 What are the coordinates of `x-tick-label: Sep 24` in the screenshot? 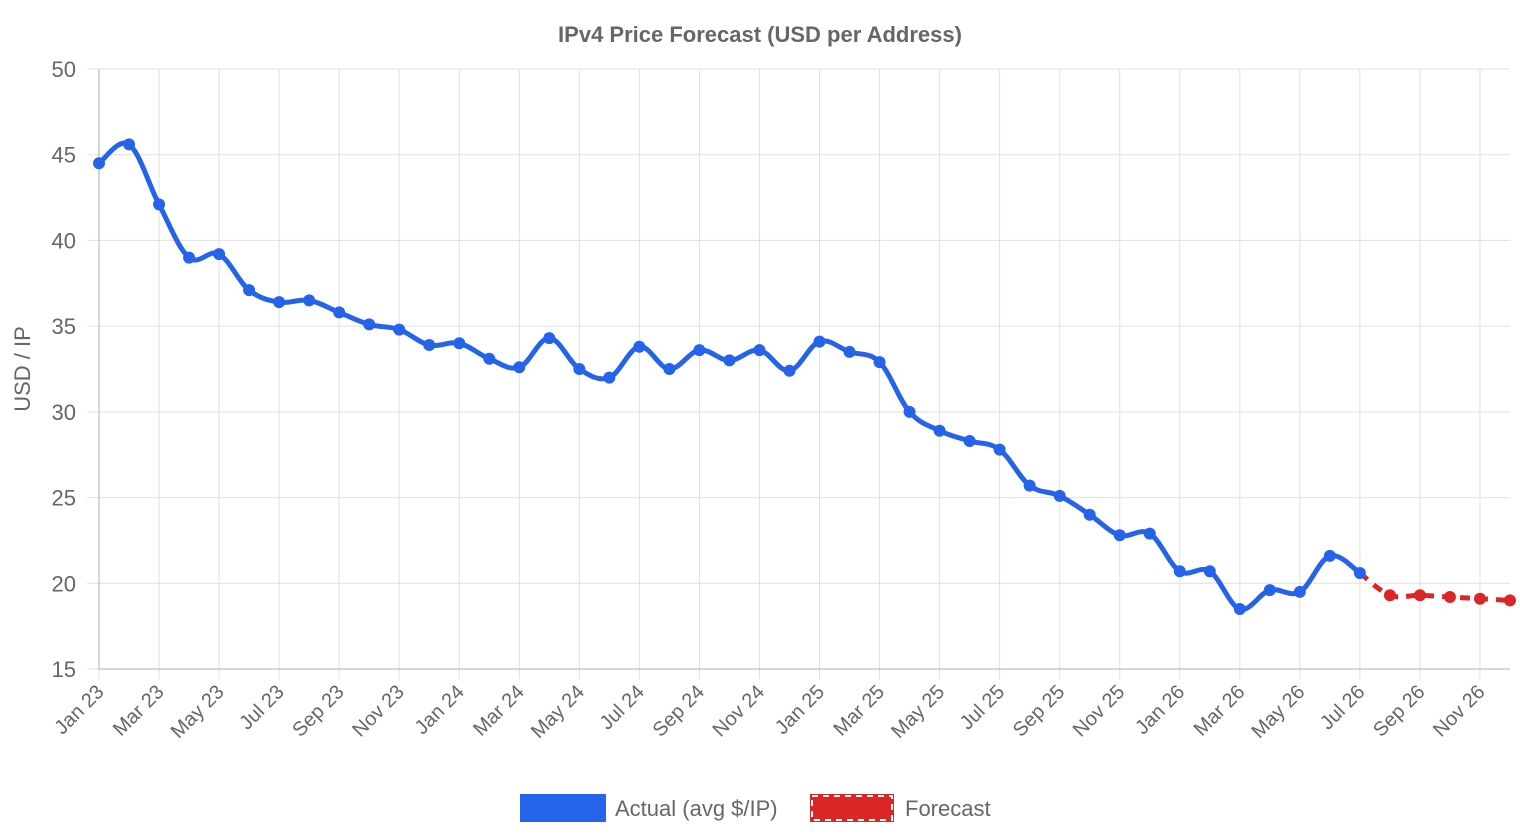 It's located at (679, 711).